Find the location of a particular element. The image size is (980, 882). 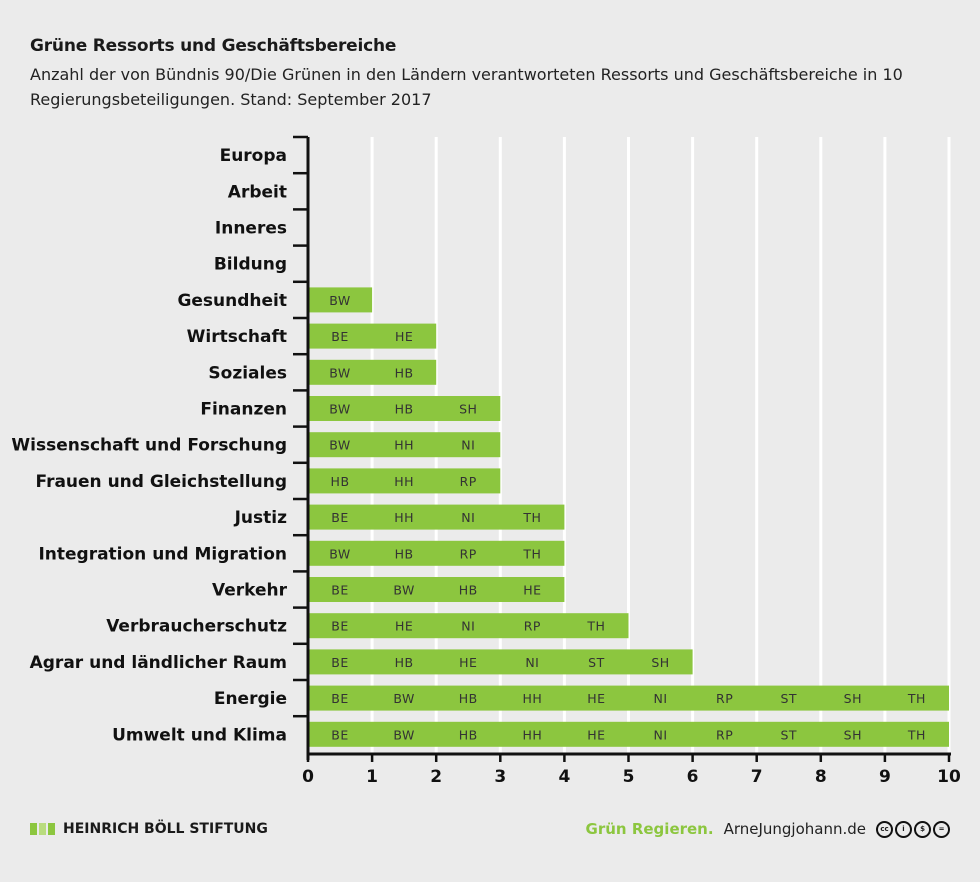

publisher-name: HEINRICH BÖLL STIFTUNG is located at coordinates (165, 829).